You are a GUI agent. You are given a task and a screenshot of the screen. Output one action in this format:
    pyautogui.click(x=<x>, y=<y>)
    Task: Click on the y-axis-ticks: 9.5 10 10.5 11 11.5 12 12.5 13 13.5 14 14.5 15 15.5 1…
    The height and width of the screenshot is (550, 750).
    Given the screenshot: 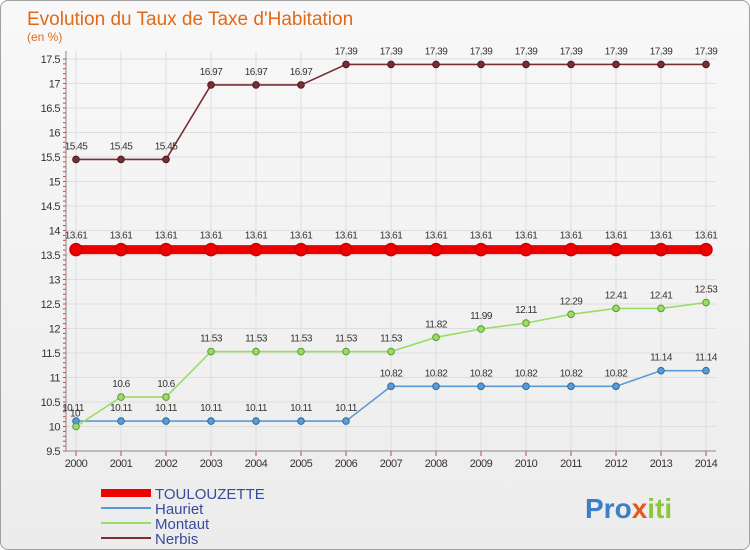 What is the action you would take?
    pyautogui.click(x=51, y=256)
    